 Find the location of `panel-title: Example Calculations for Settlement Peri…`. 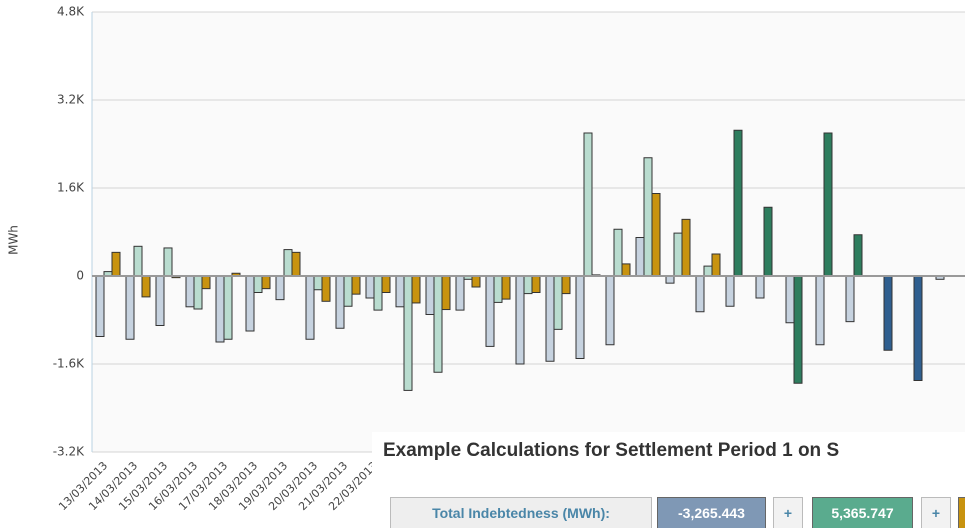

panel-title: Example Calculations for Settlement Peri… is located at coordinates (611, 450).